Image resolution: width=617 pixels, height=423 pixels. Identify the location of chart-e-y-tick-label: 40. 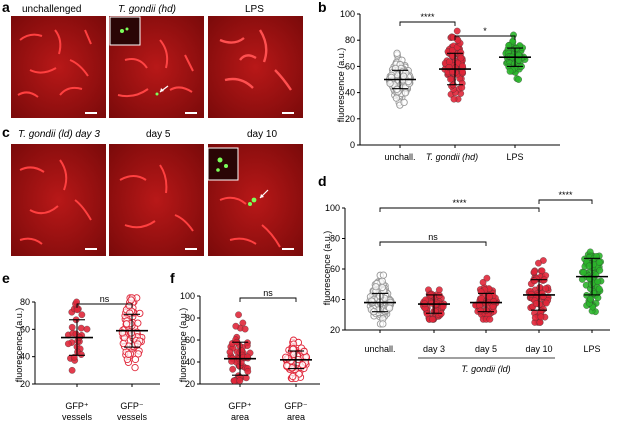
(25, 357).